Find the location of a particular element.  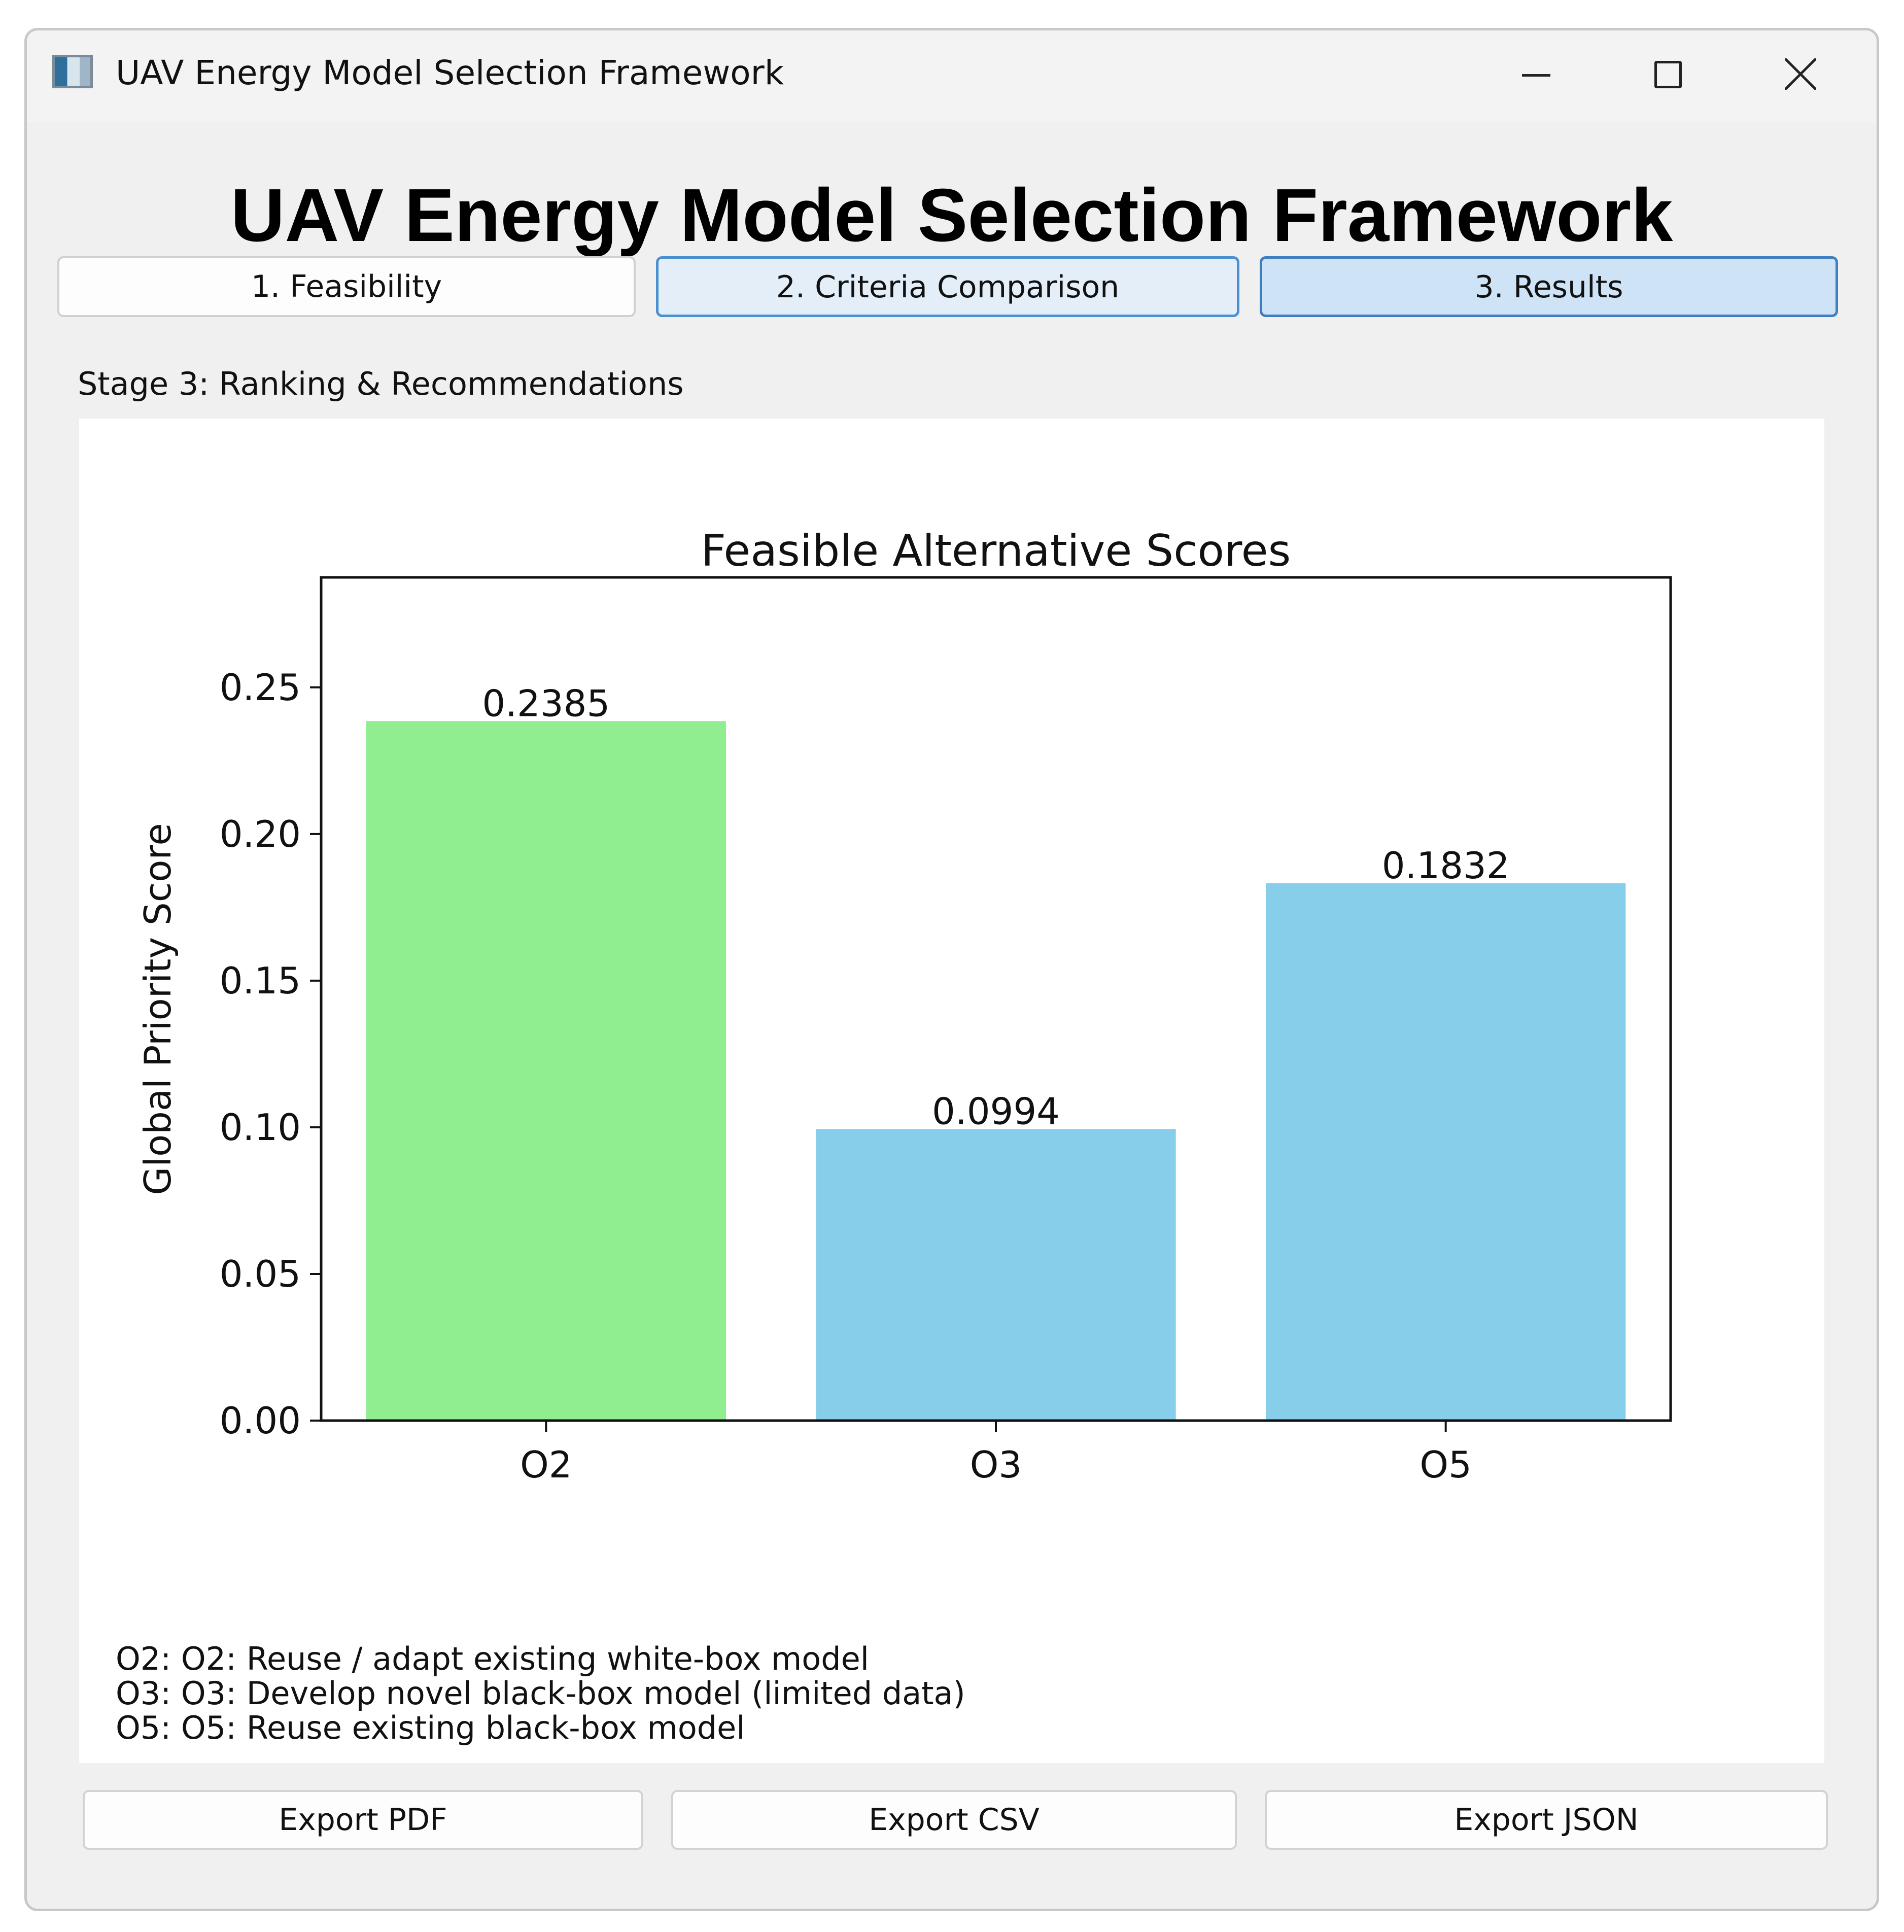

tab-feasibility: 1. Feasibility is located at coordinates (346, 286).